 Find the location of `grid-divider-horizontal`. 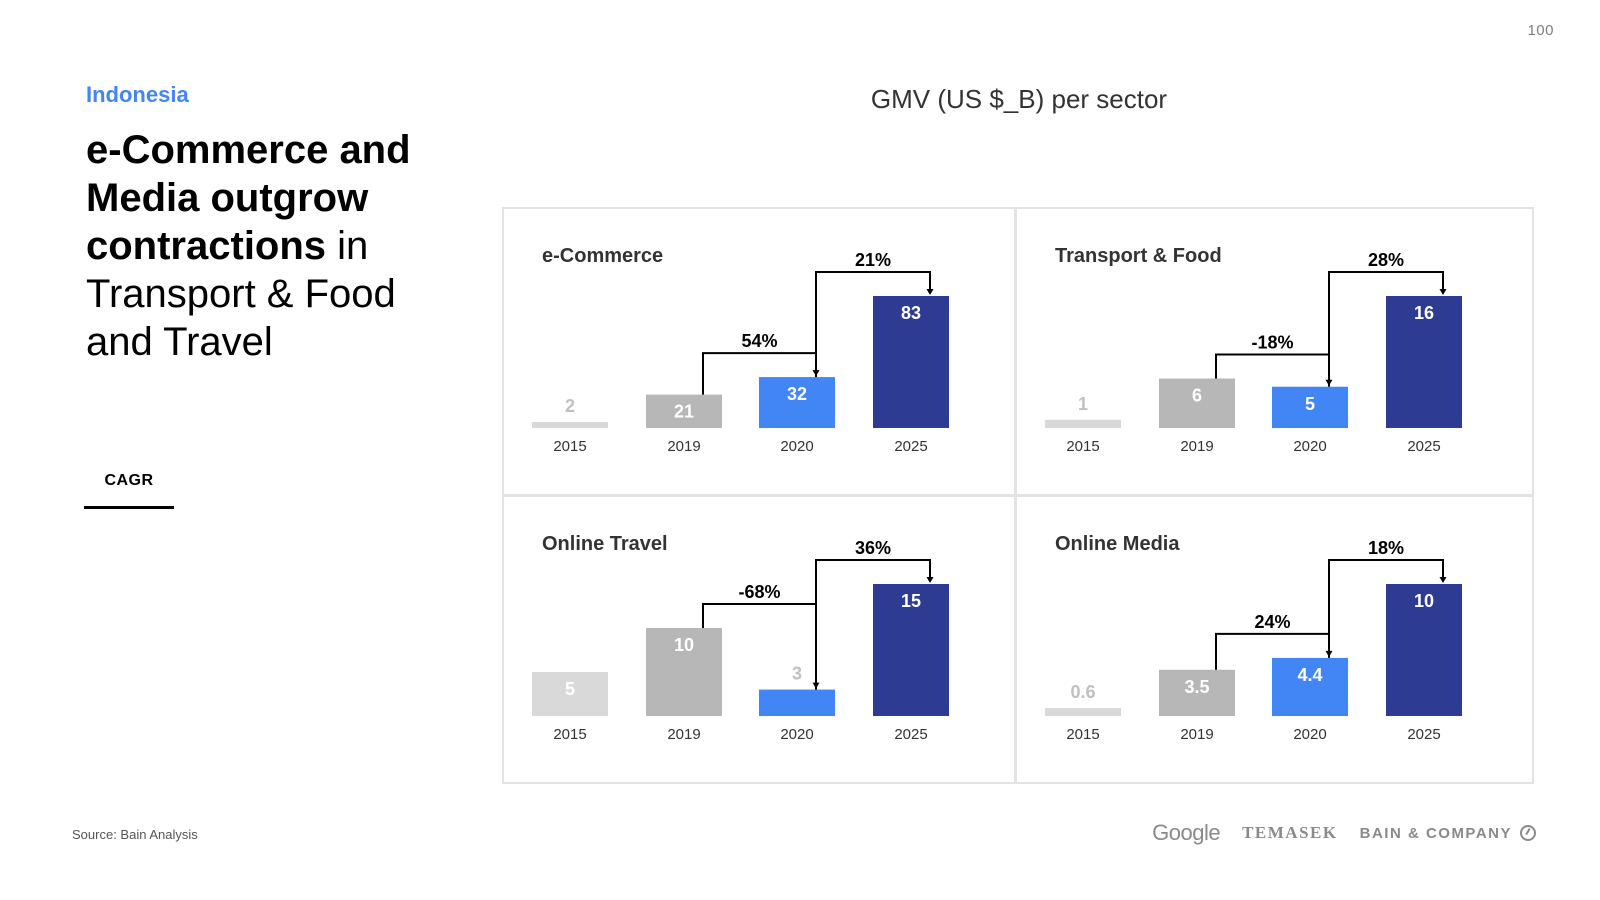

grid-divider-horizontal is located at coordinates (1018, 495).